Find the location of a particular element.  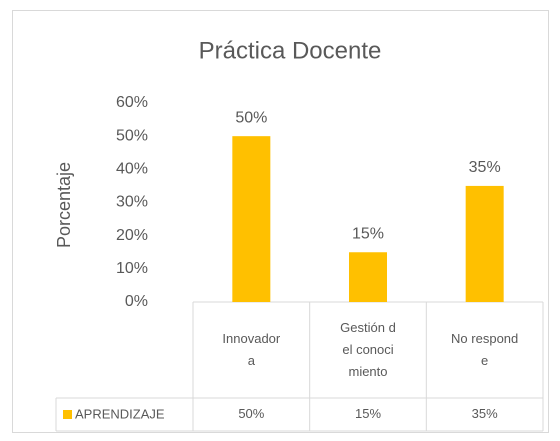

x-tick-label: No responde is located at coordinates (485, 349).